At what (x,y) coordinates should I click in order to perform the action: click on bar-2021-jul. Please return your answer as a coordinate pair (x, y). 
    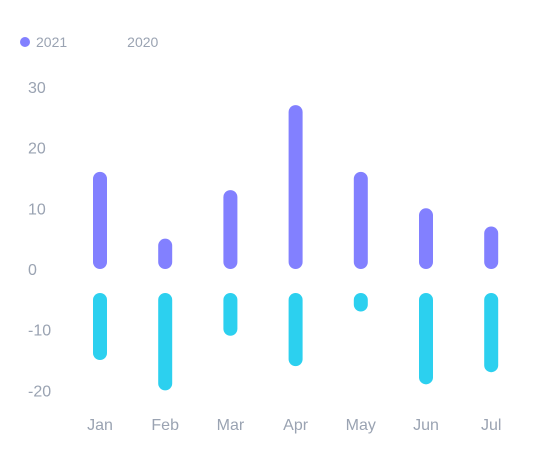
    Looking at the image, I should click on (491, 247).